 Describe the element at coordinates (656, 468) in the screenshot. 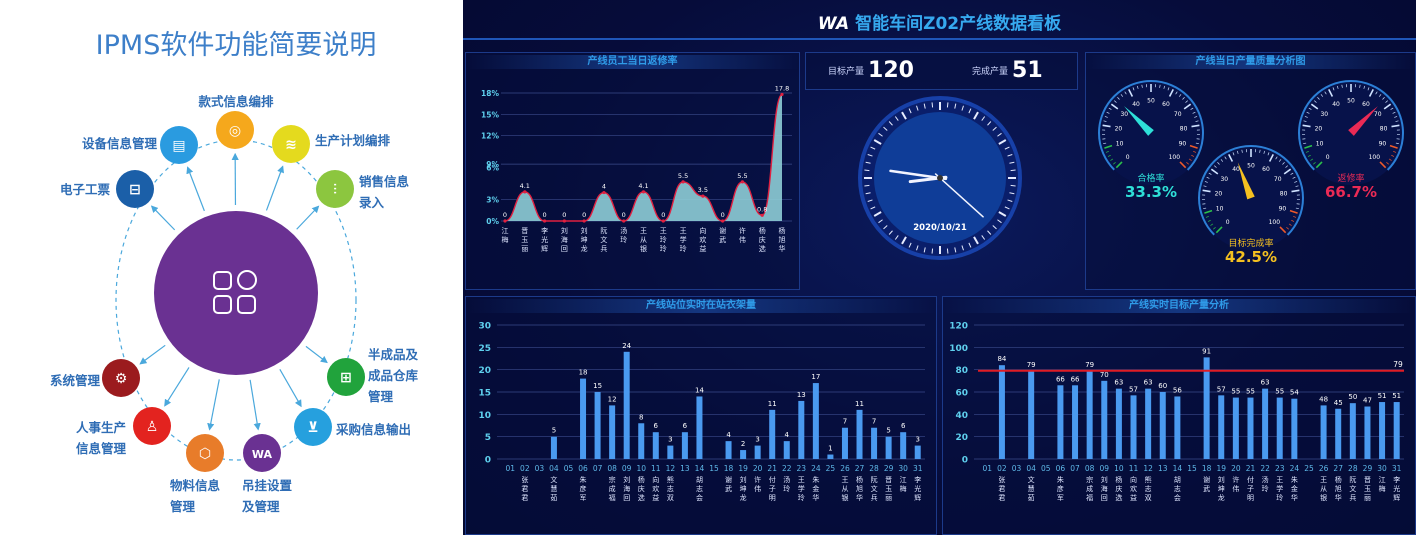

I see `x-tick-label: 11` at that location.